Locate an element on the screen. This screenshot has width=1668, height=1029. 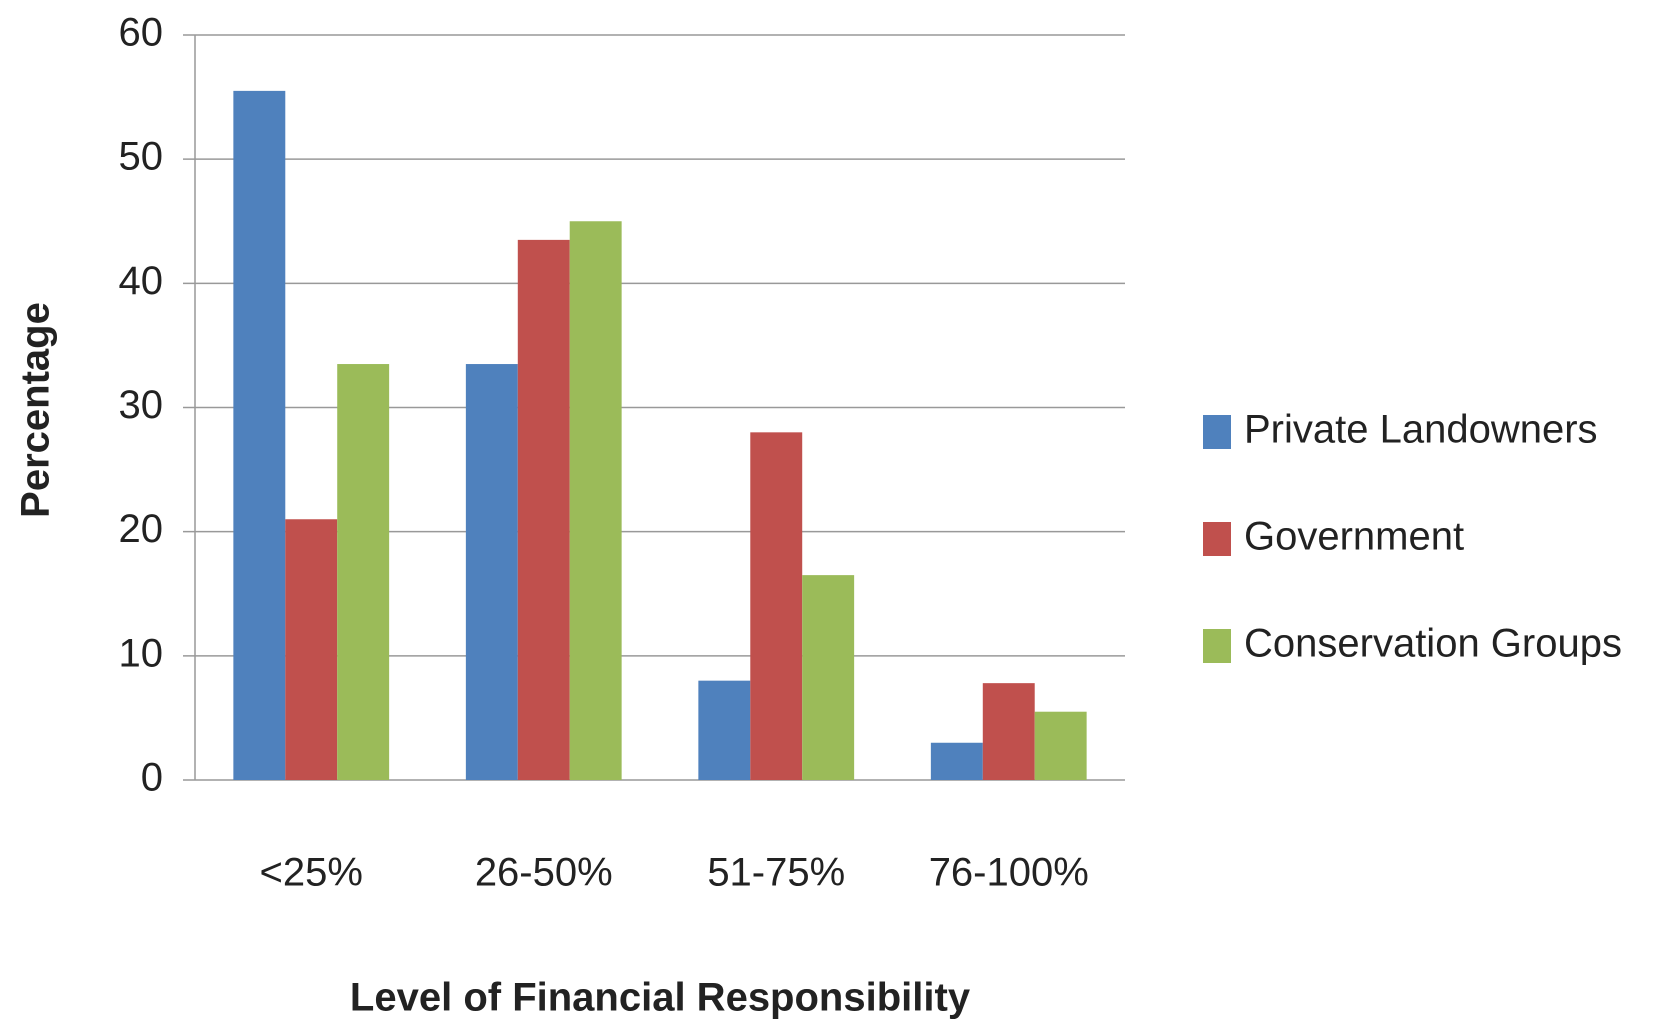
y-tick-label: 40 is located at coordinates (141, 281).